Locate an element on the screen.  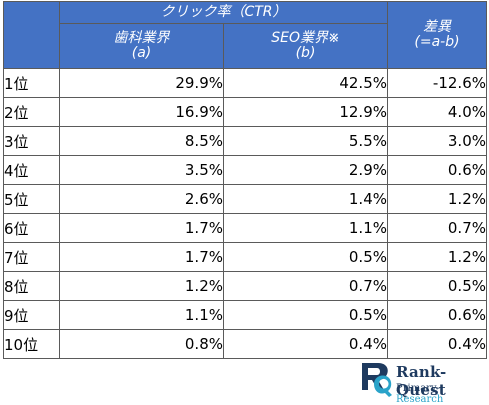
rank-cell: 5位 is located at coordinates (31, 199).